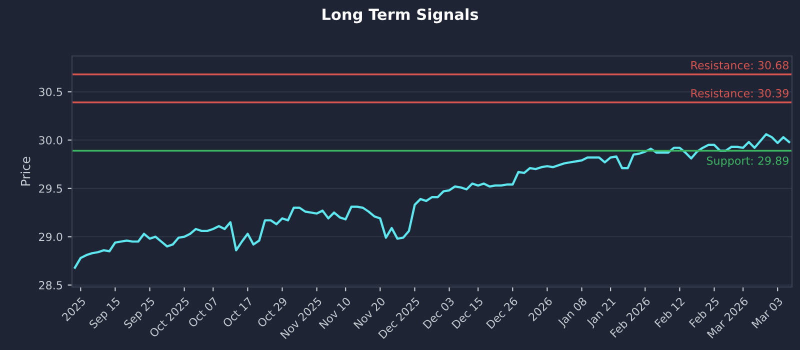 The width and height of the screenshot is (800, 350). Describe the element at coordinates (238, 312) in the screenshot. I see `x-tick-label: Oct 17` at that location.